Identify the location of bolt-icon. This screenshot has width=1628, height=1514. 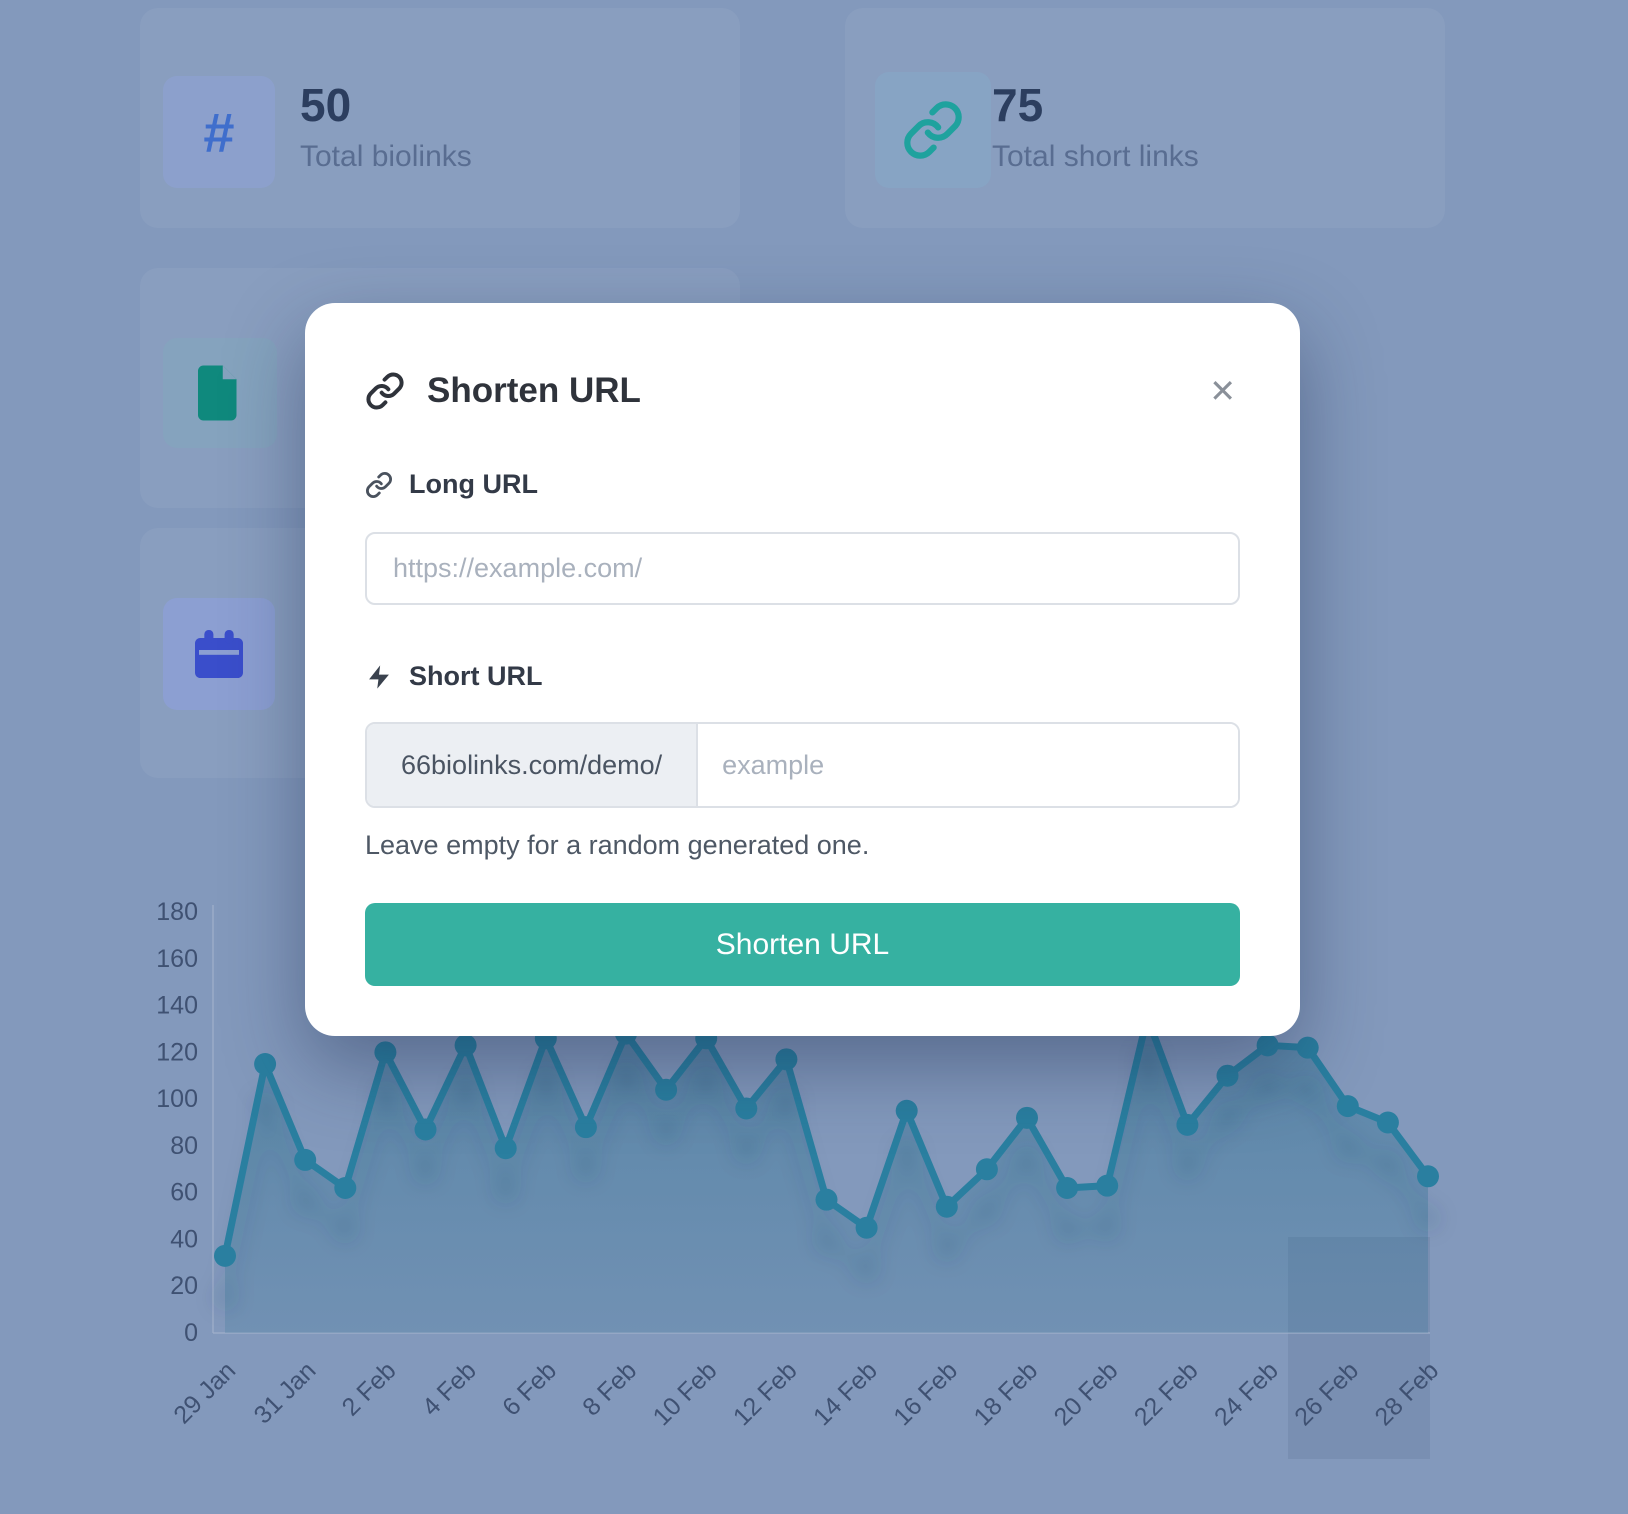
(379, 676).